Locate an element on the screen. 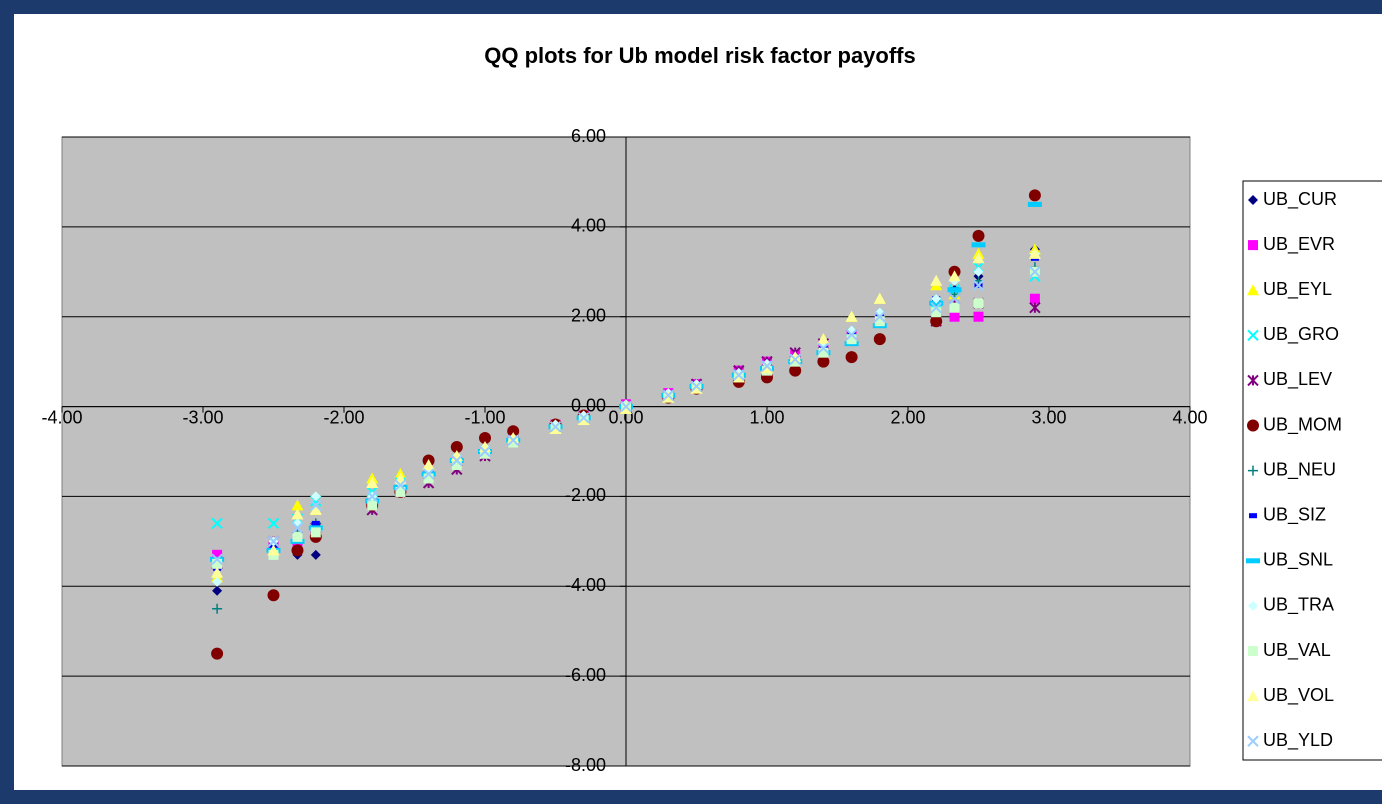 The image size is (1382, 804). x-tick-label: -1.00 is located at coordinates (484, 417).